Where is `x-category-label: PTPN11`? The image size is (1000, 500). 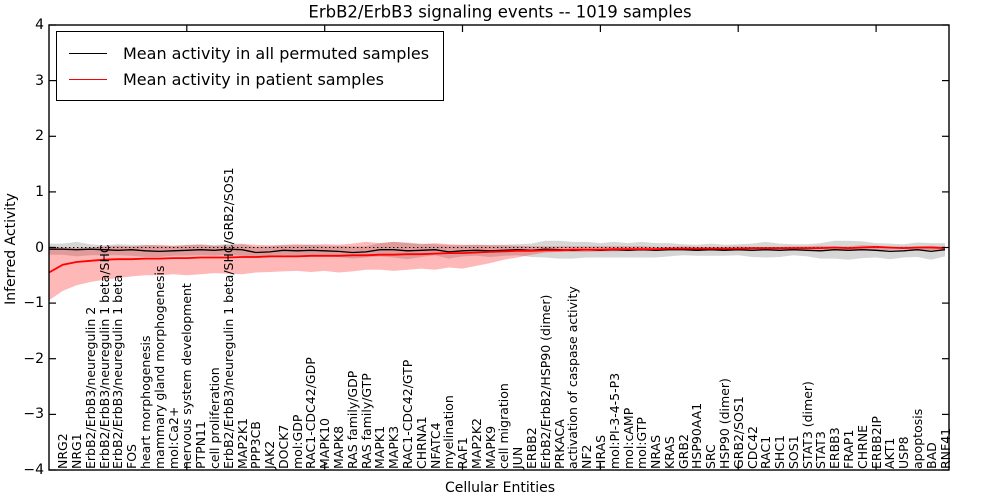 x-category-label: PTPN11 is located at coordinates (201, 445).